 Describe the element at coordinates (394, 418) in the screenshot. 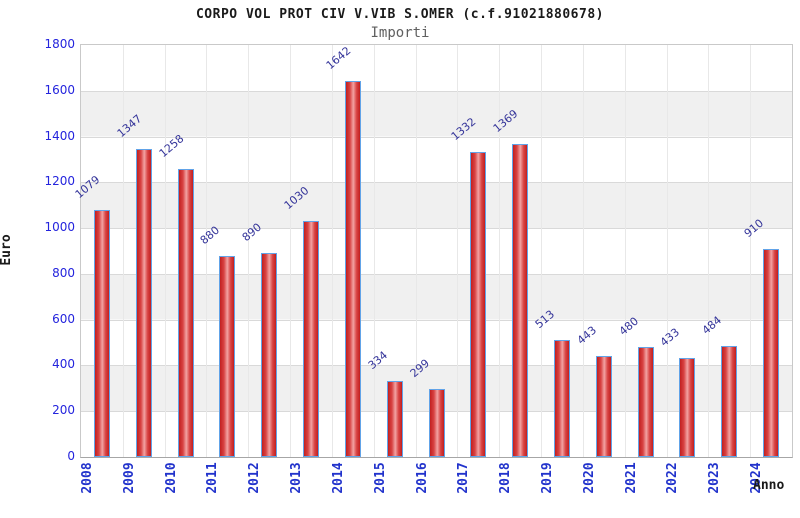

I see `bar-2015` at that location.